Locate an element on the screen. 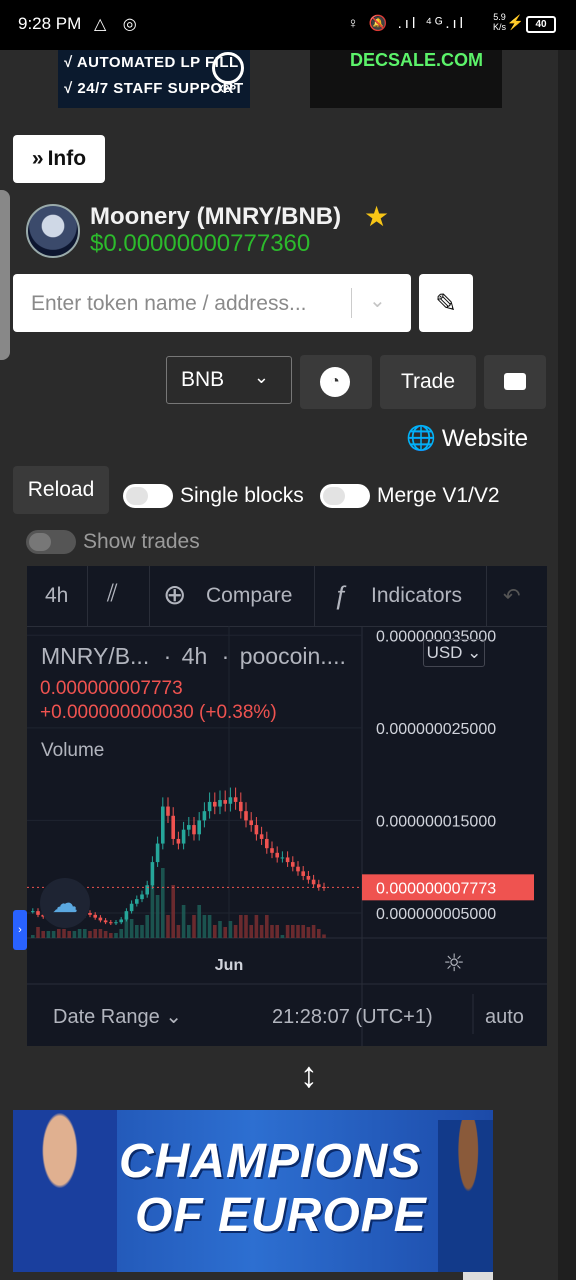 The width and height of the screenshot is (576, 1280). merge-toggle is located at coordinates (345, 496).